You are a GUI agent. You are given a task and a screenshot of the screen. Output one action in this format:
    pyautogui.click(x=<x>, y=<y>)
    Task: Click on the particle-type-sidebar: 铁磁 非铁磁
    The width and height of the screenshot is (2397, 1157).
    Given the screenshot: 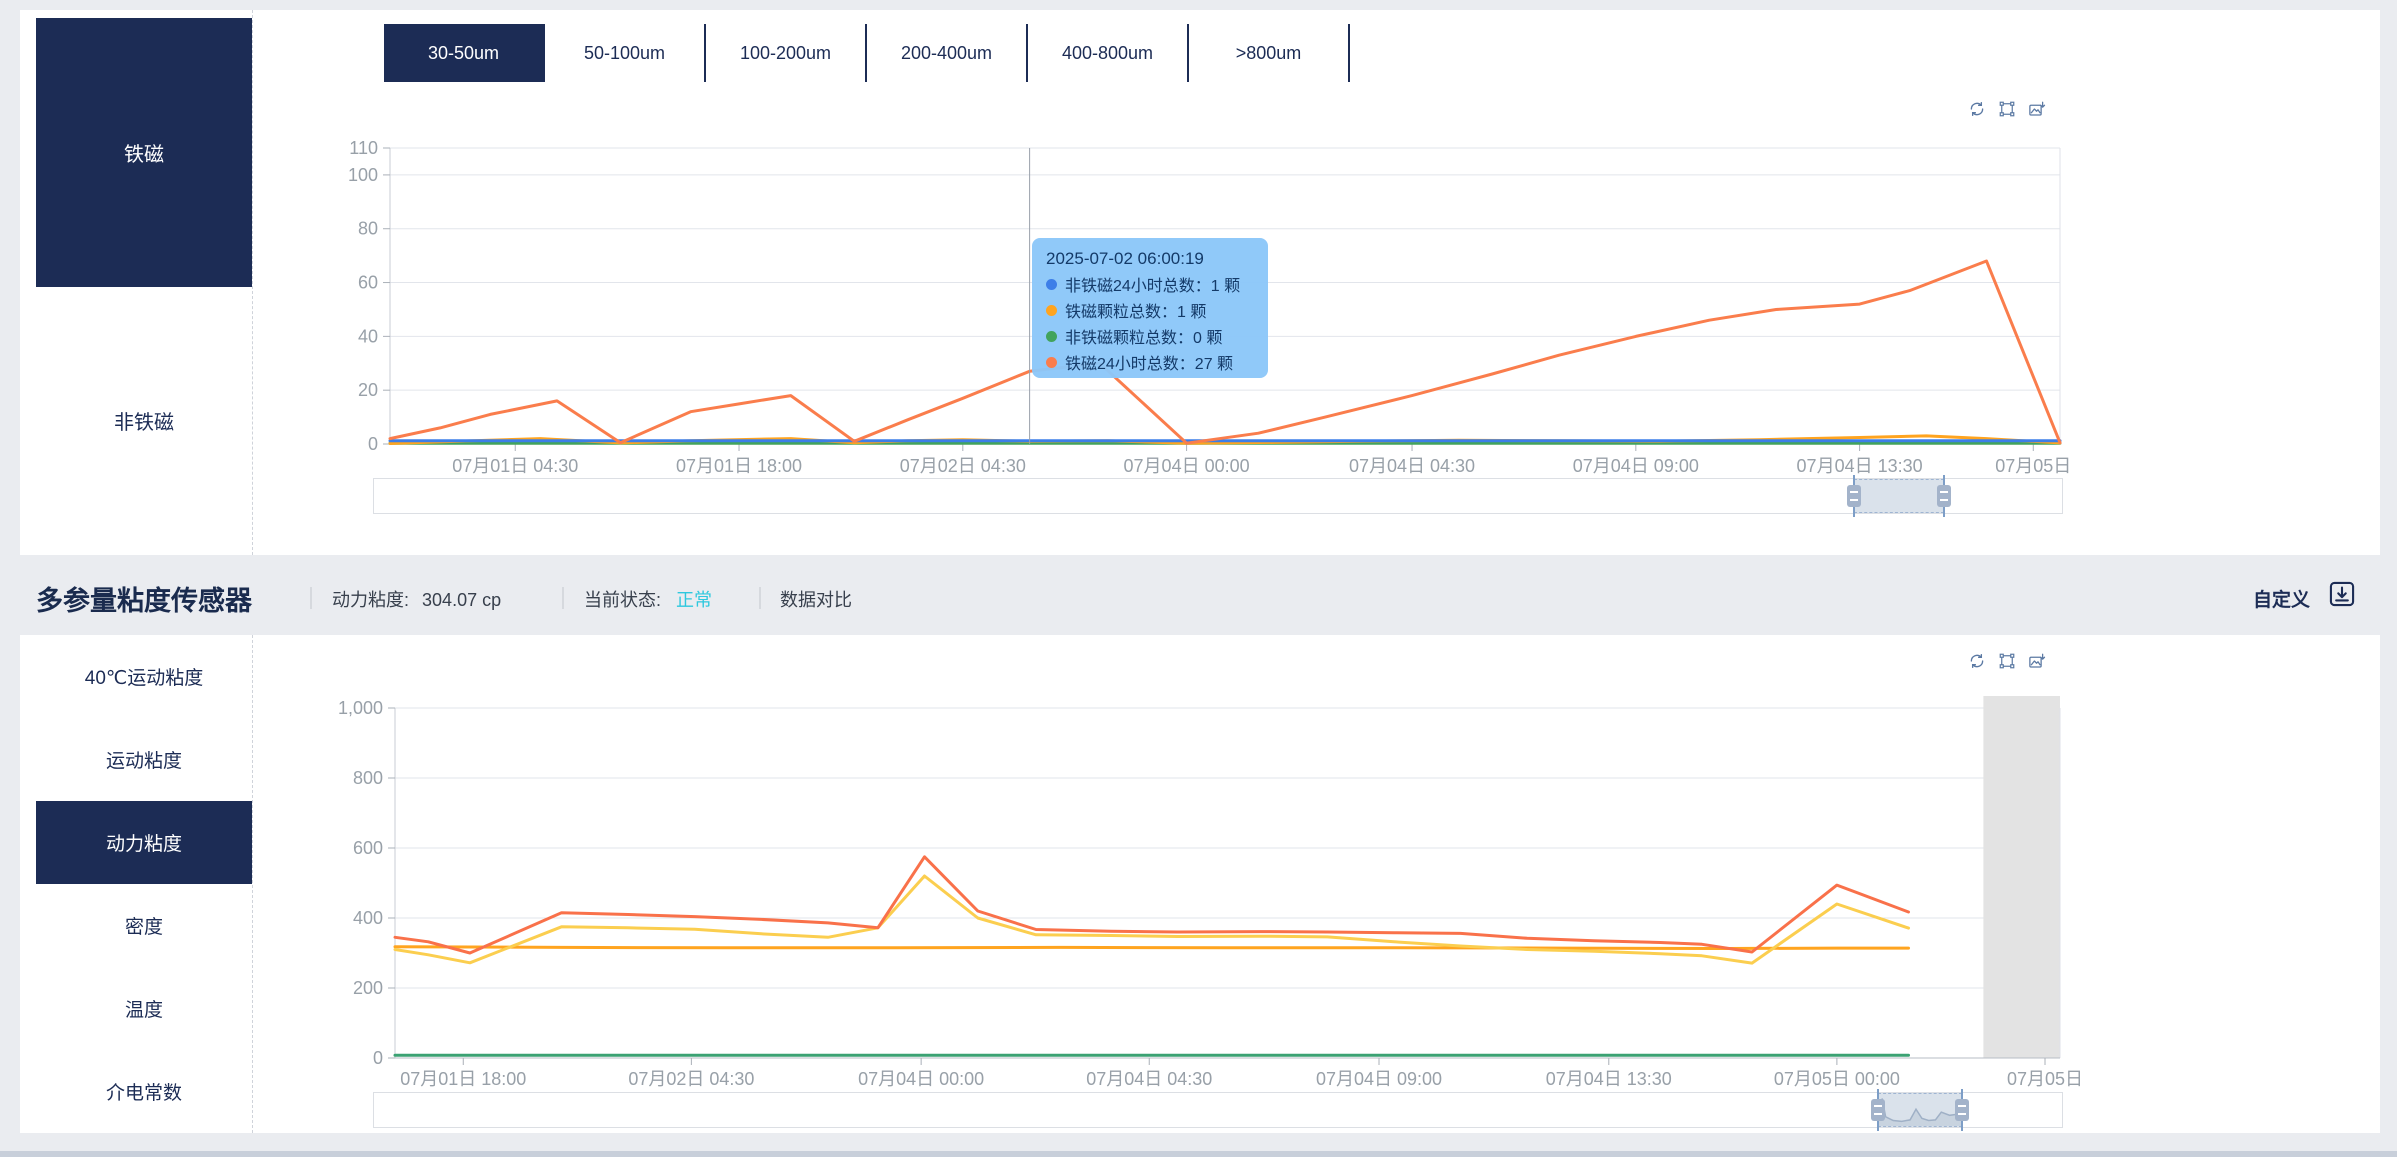 What is the action you would take?
    pyautogui.click(x=144, y=286)
    